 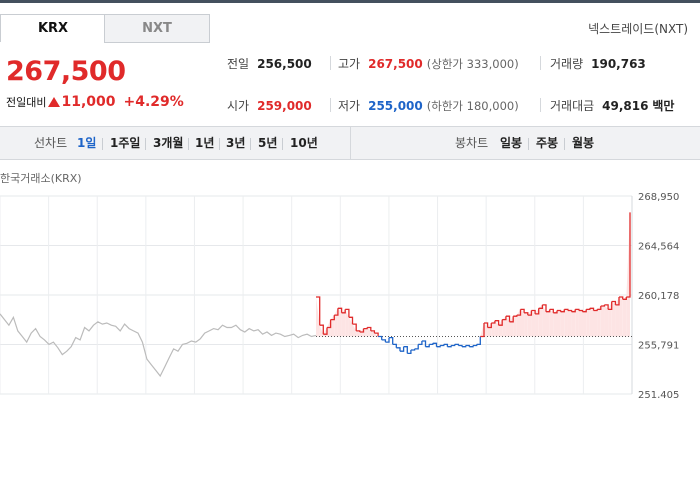 What do you see at coordinates (238, 106) in the screenshot?
I see `stat-label: 시가` at bounding box center [238, 106].